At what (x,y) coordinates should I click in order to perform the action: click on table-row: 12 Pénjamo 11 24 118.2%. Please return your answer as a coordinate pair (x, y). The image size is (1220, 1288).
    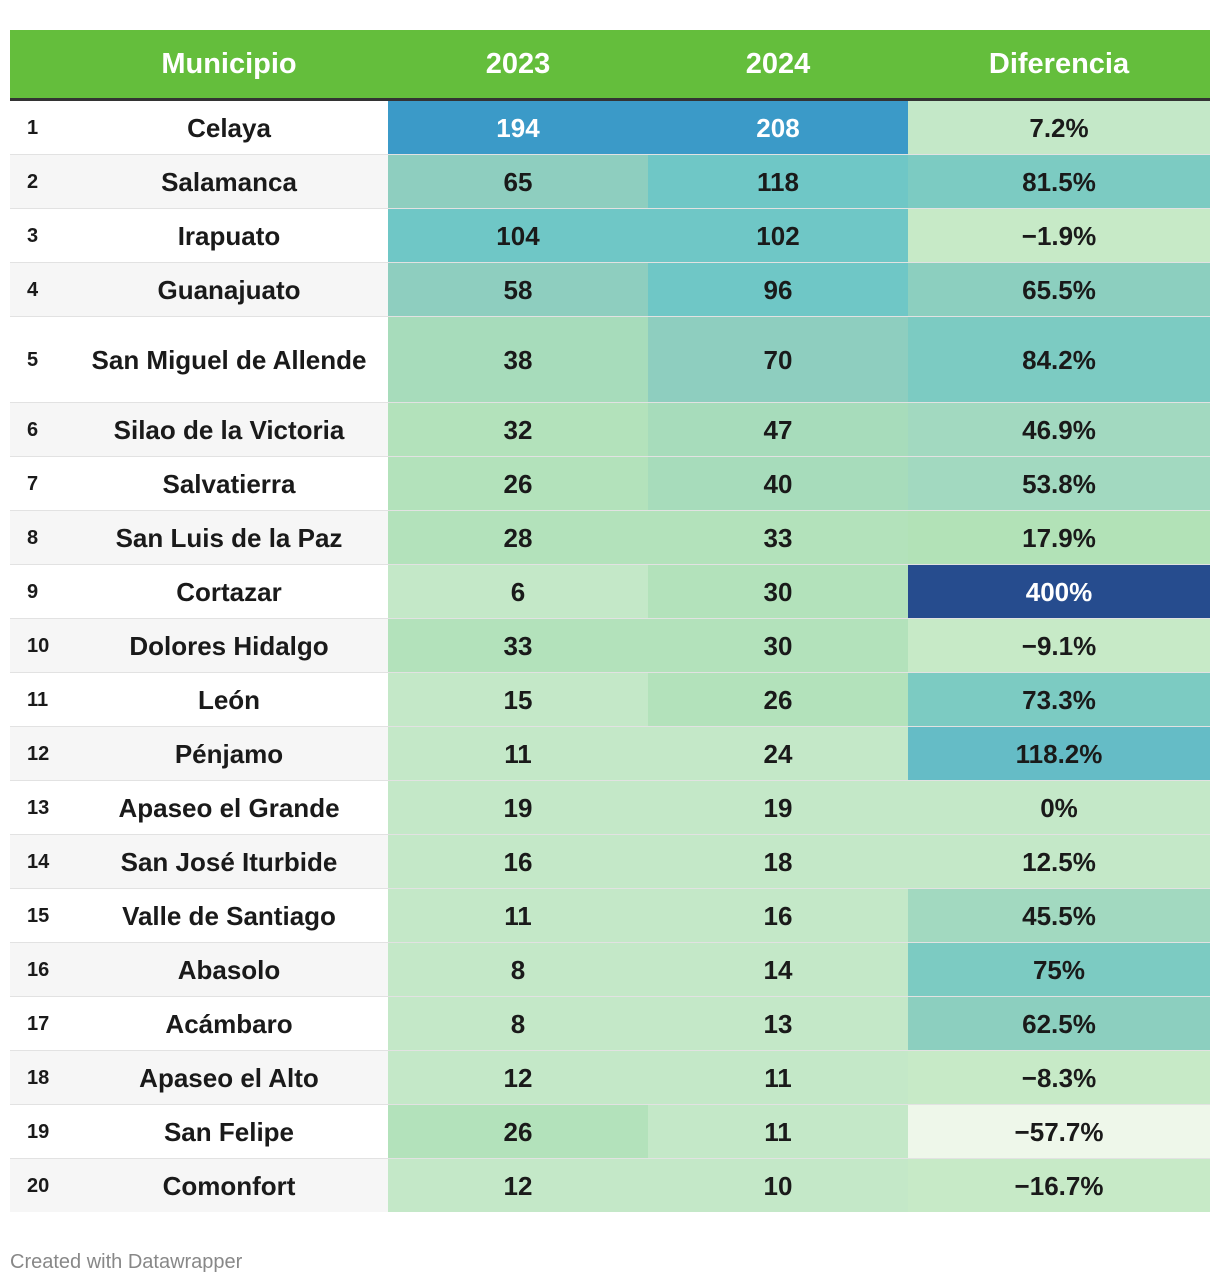
    Looking at the image, I should click on (610, 754).